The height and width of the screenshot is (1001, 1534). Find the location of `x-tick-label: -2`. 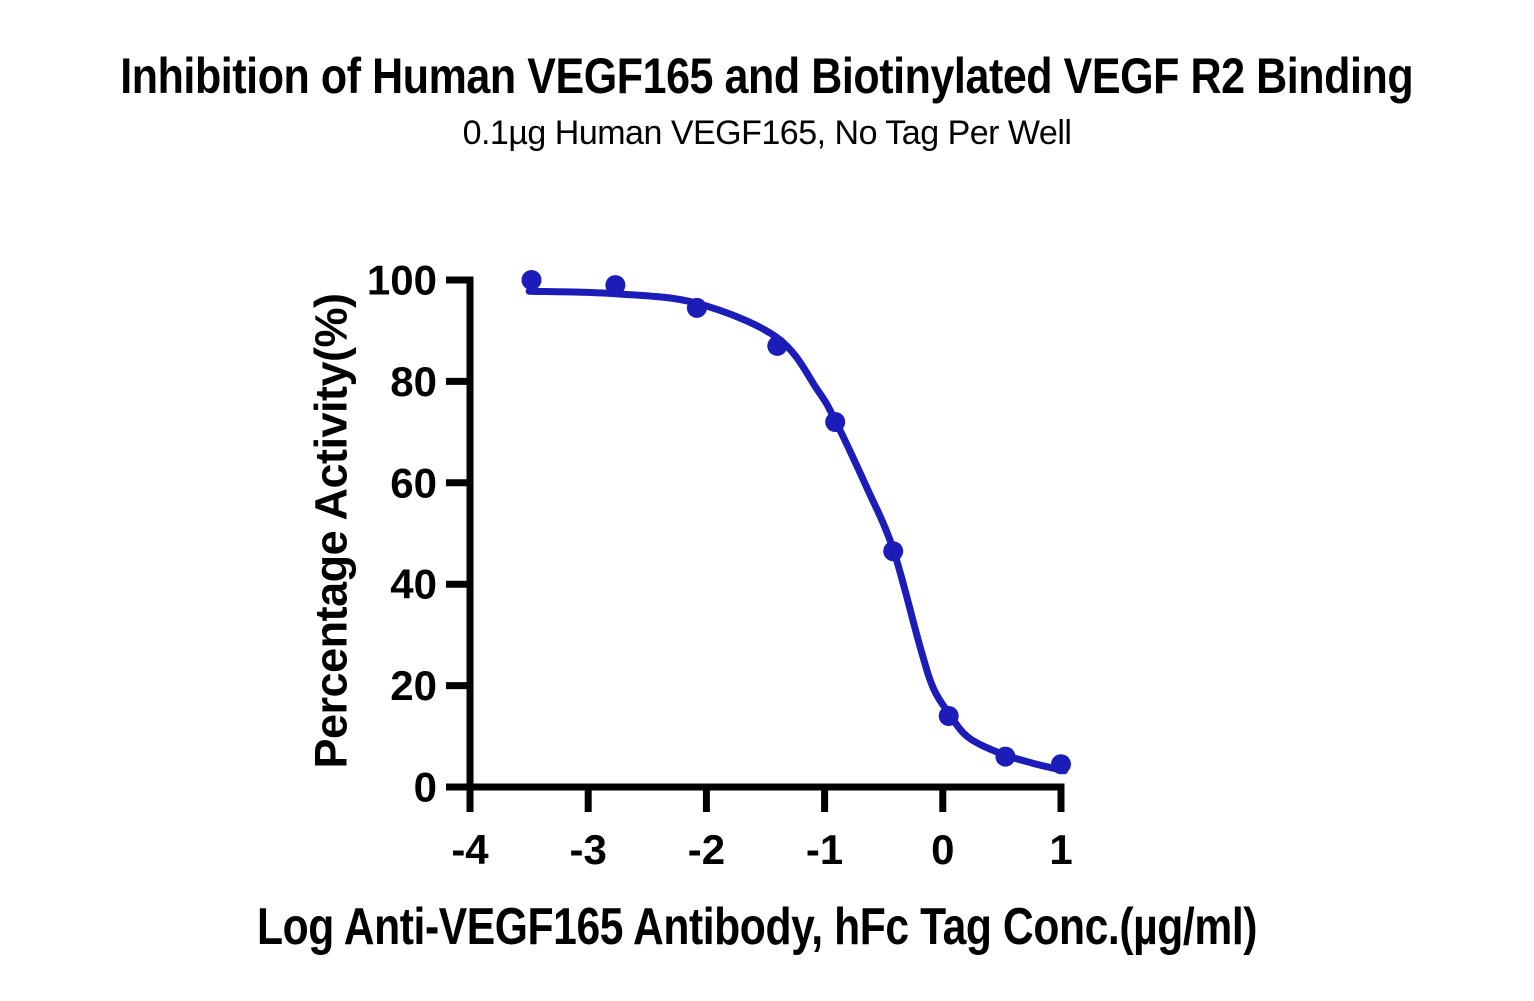

x-tick-label: -2 is located at coordinates (706, 849).